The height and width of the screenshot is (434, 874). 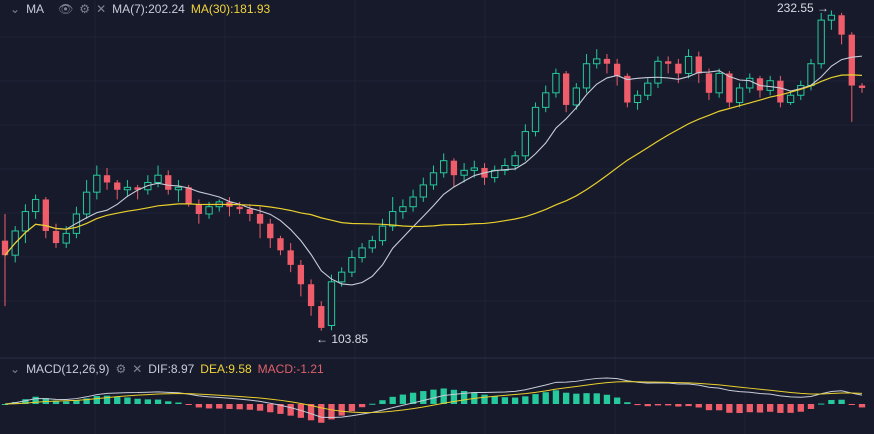 I want to click on macd-value: MACD:-1.21, so click(x=290, y=369).